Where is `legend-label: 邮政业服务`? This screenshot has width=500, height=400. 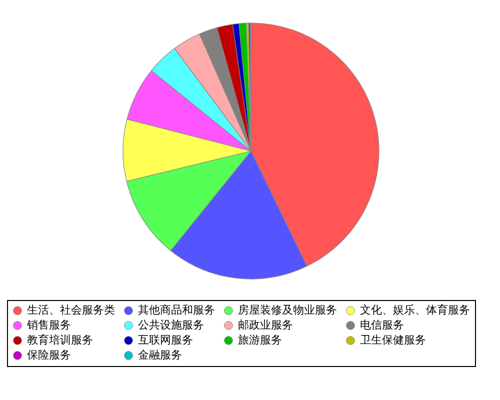 legend-label: 邮政业服务 is located at coordinates (265, 325).